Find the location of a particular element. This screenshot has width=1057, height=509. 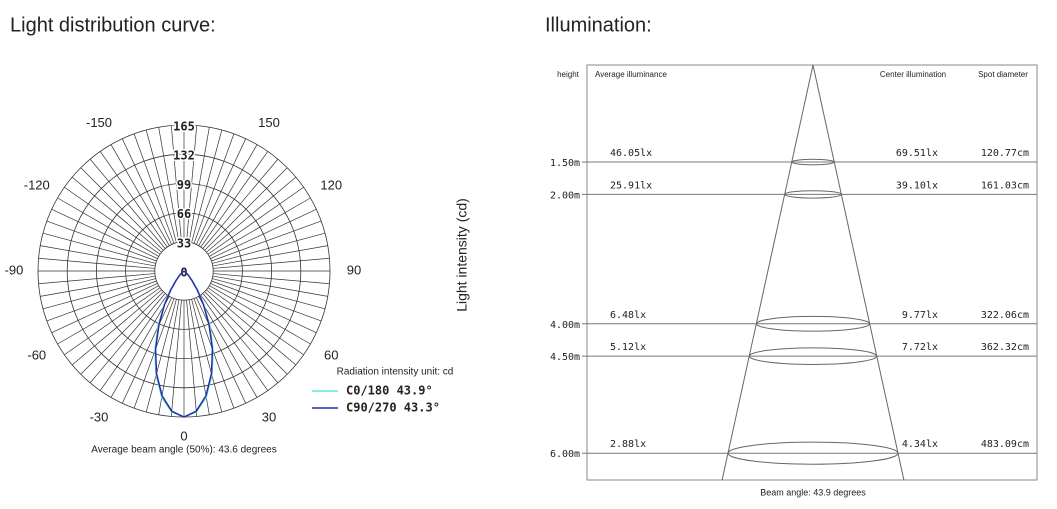

average-value: 46.05lx is located at coordinates (631, 153).